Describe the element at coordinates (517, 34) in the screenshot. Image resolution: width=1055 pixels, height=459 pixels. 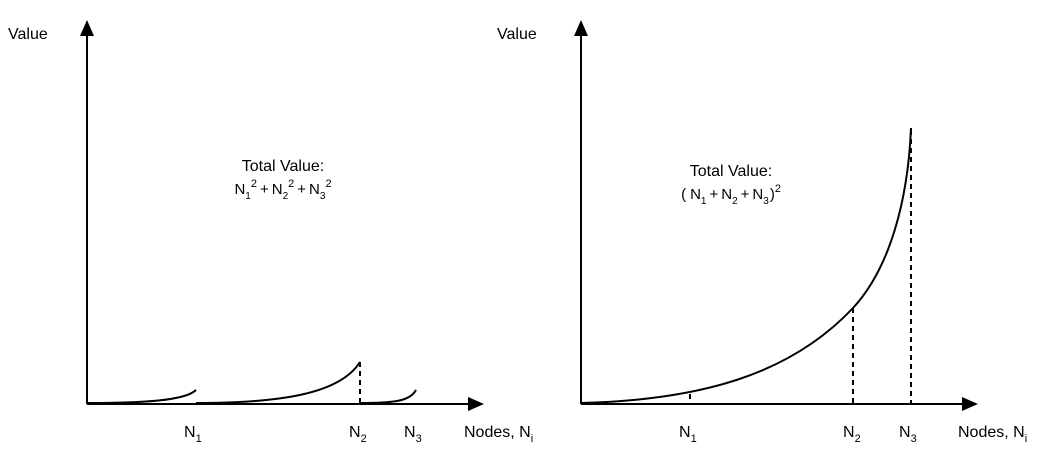
I see `right-y-axis-label: Value` at that location.